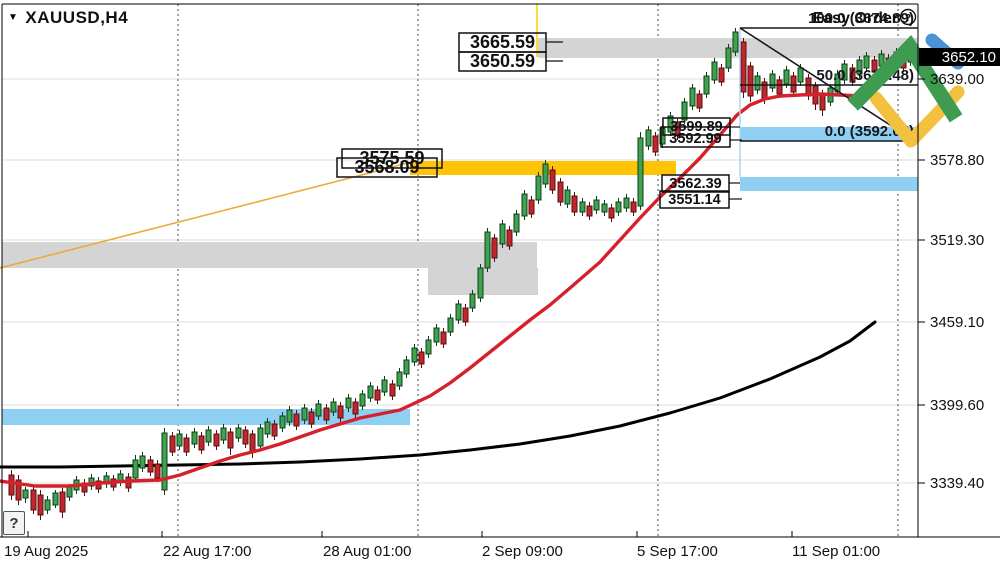 This screenshot has height=562, width=1000. I want to click on price-level-label: 3551.14, so click(694, 200).